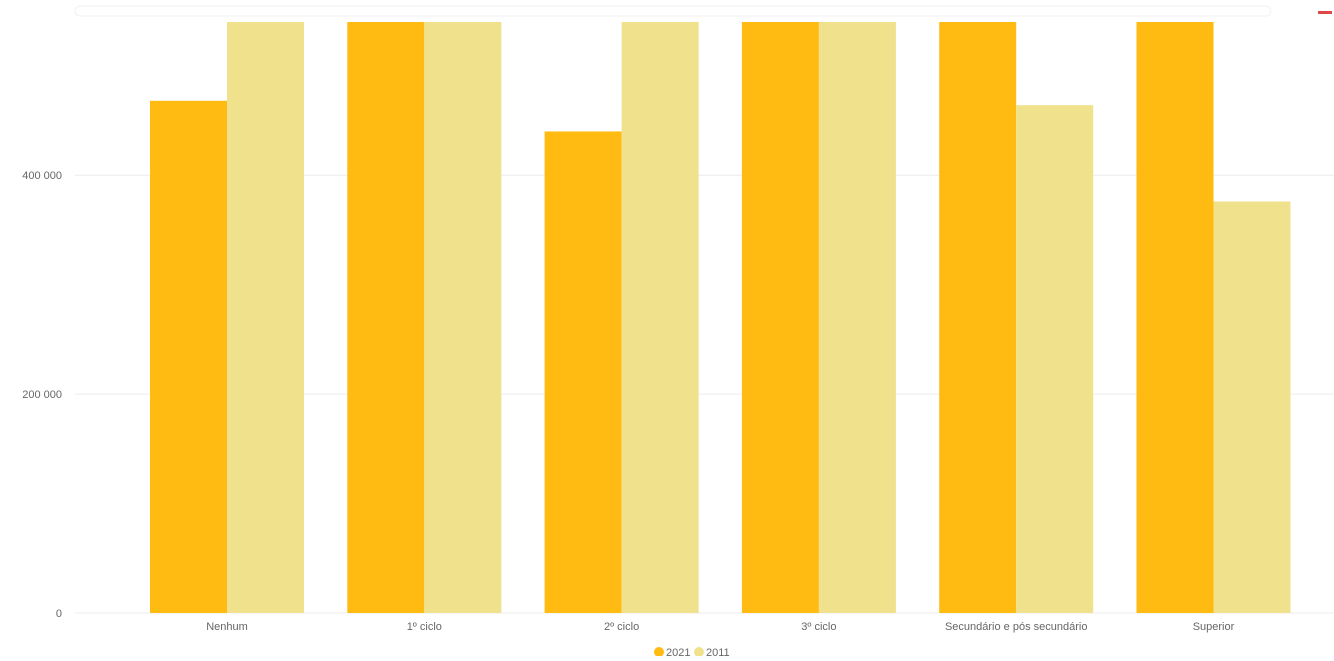  Describe the element at coordinates (659, 652) in the screenshot. I see `legend-swatch-2021` at that location.